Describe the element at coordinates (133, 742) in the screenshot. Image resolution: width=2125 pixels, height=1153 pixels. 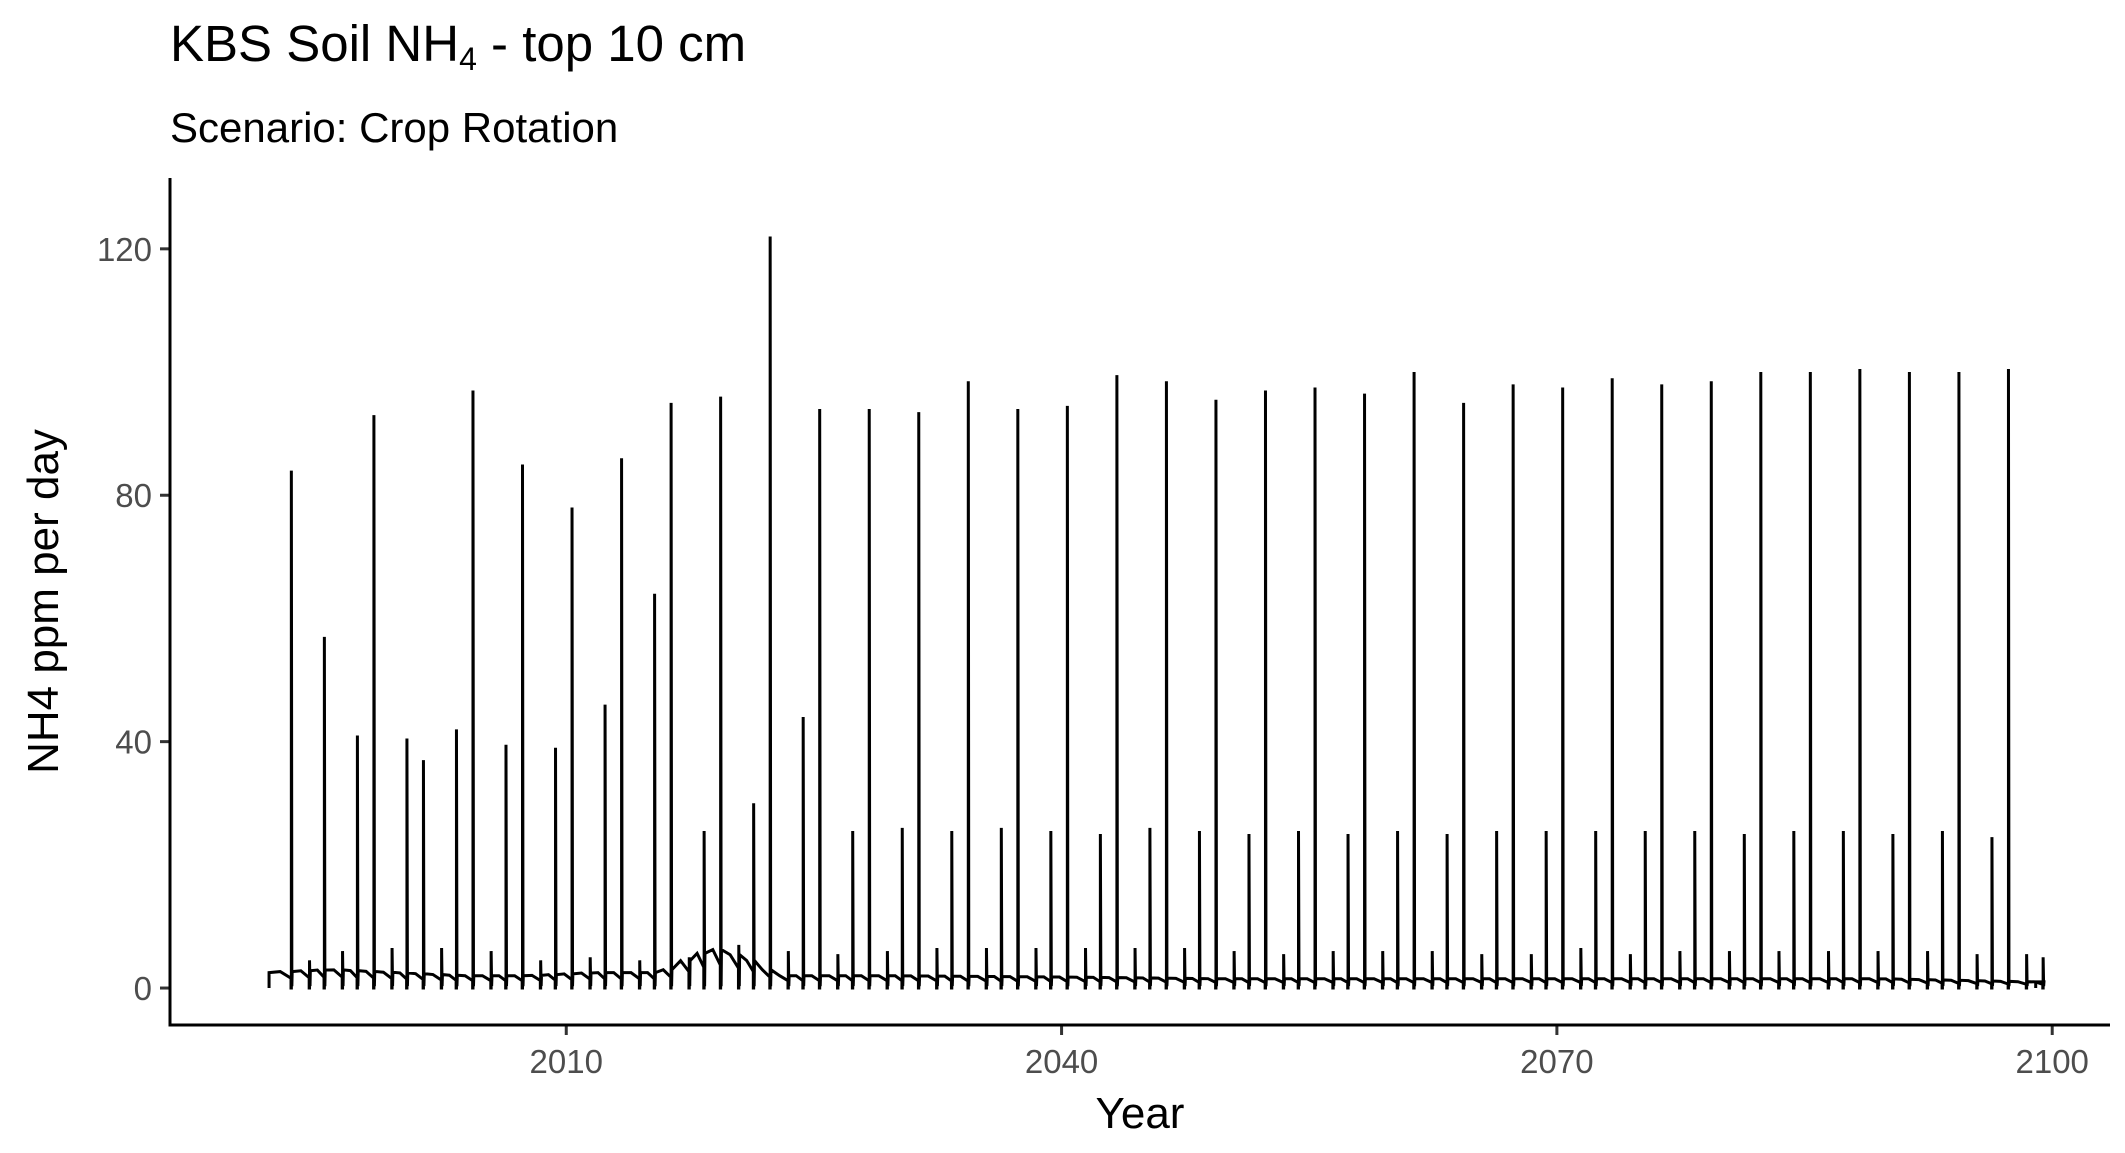
I see `y-tick-label: 40` at that location.